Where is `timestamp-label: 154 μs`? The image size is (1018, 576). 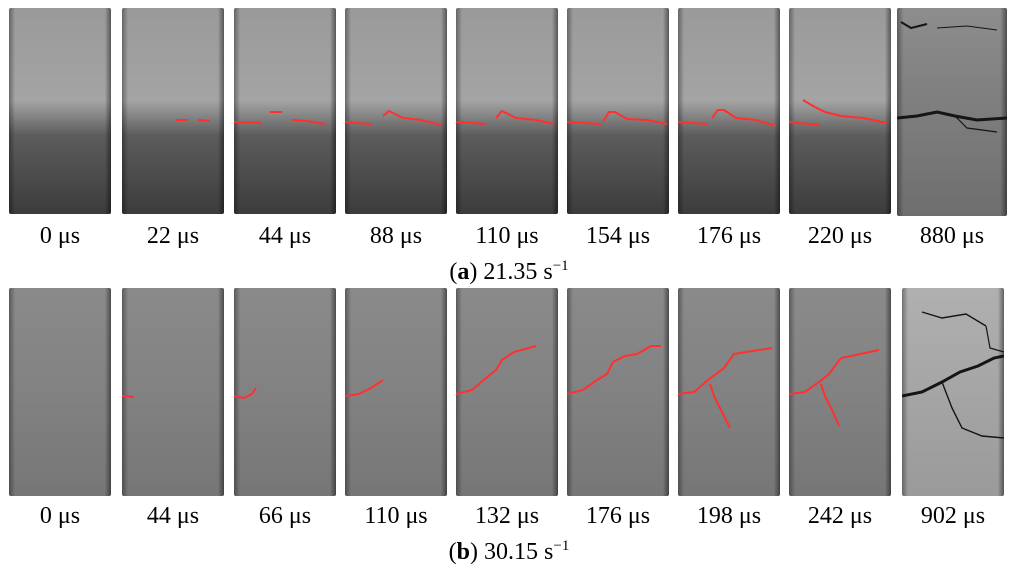
timestamp-label: 154 μs is located at coordinates (618, 236).